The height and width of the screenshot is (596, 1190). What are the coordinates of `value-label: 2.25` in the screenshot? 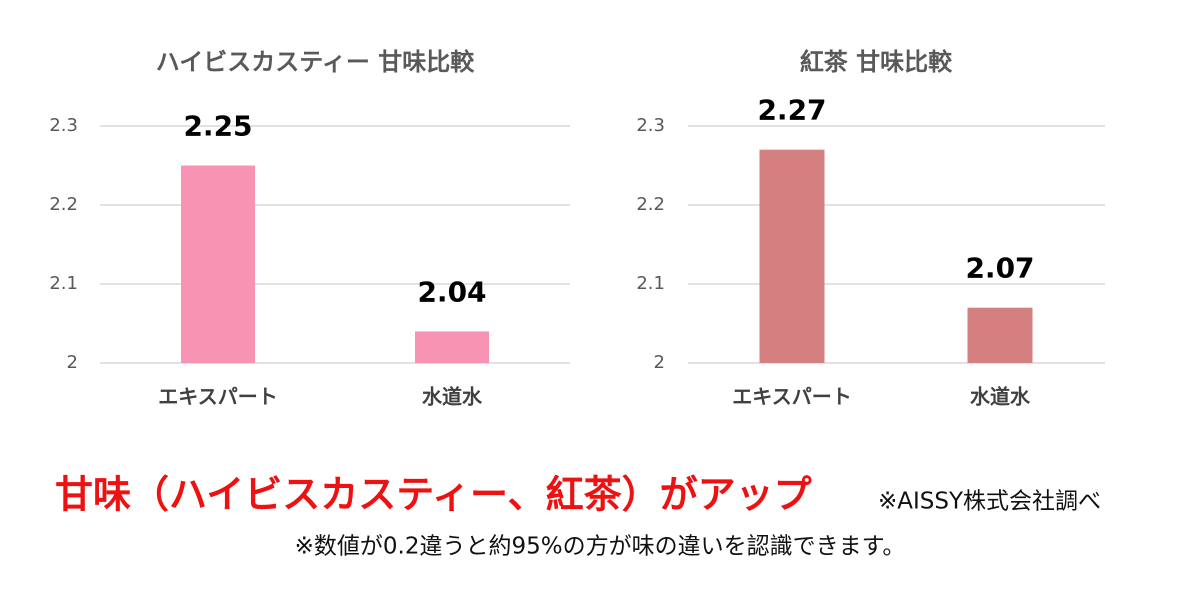 It's located at (217, 126).